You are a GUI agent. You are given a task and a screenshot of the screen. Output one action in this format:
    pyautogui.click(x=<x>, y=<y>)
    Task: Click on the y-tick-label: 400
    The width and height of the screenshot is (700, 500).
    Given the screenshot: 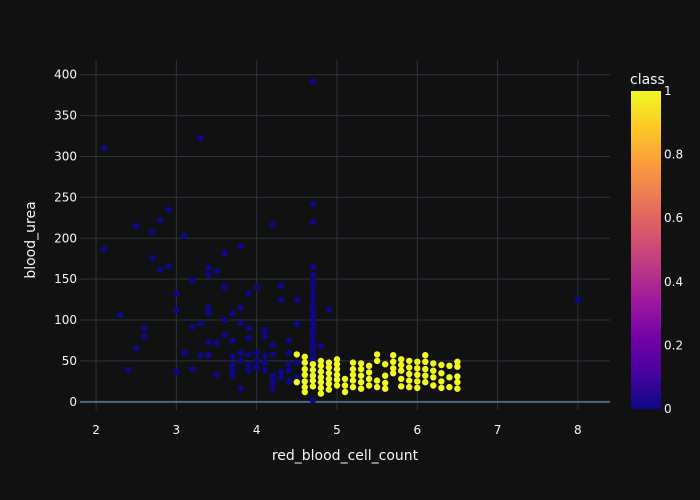 What is the action you would take?
    pyautogui.click(x=65, y=75)
    